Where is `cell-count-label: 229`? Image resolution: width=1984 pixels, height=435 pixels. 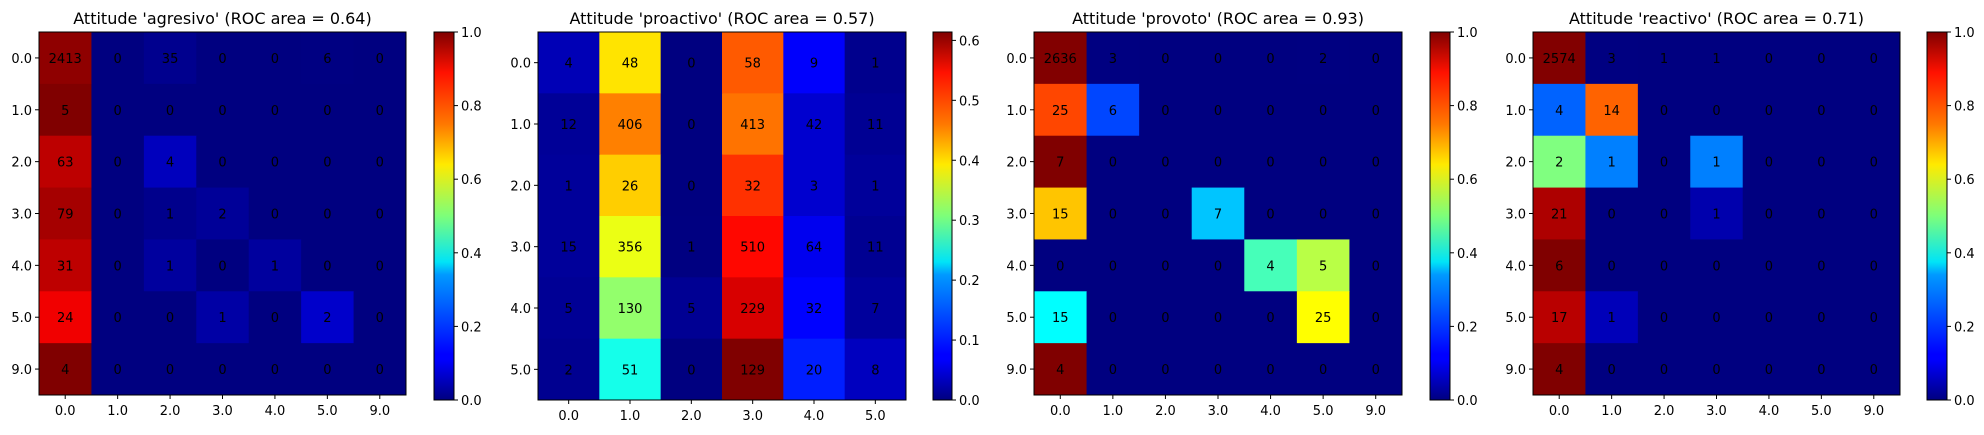
cell-count-label: 229 is located at coordinates (752, 309).